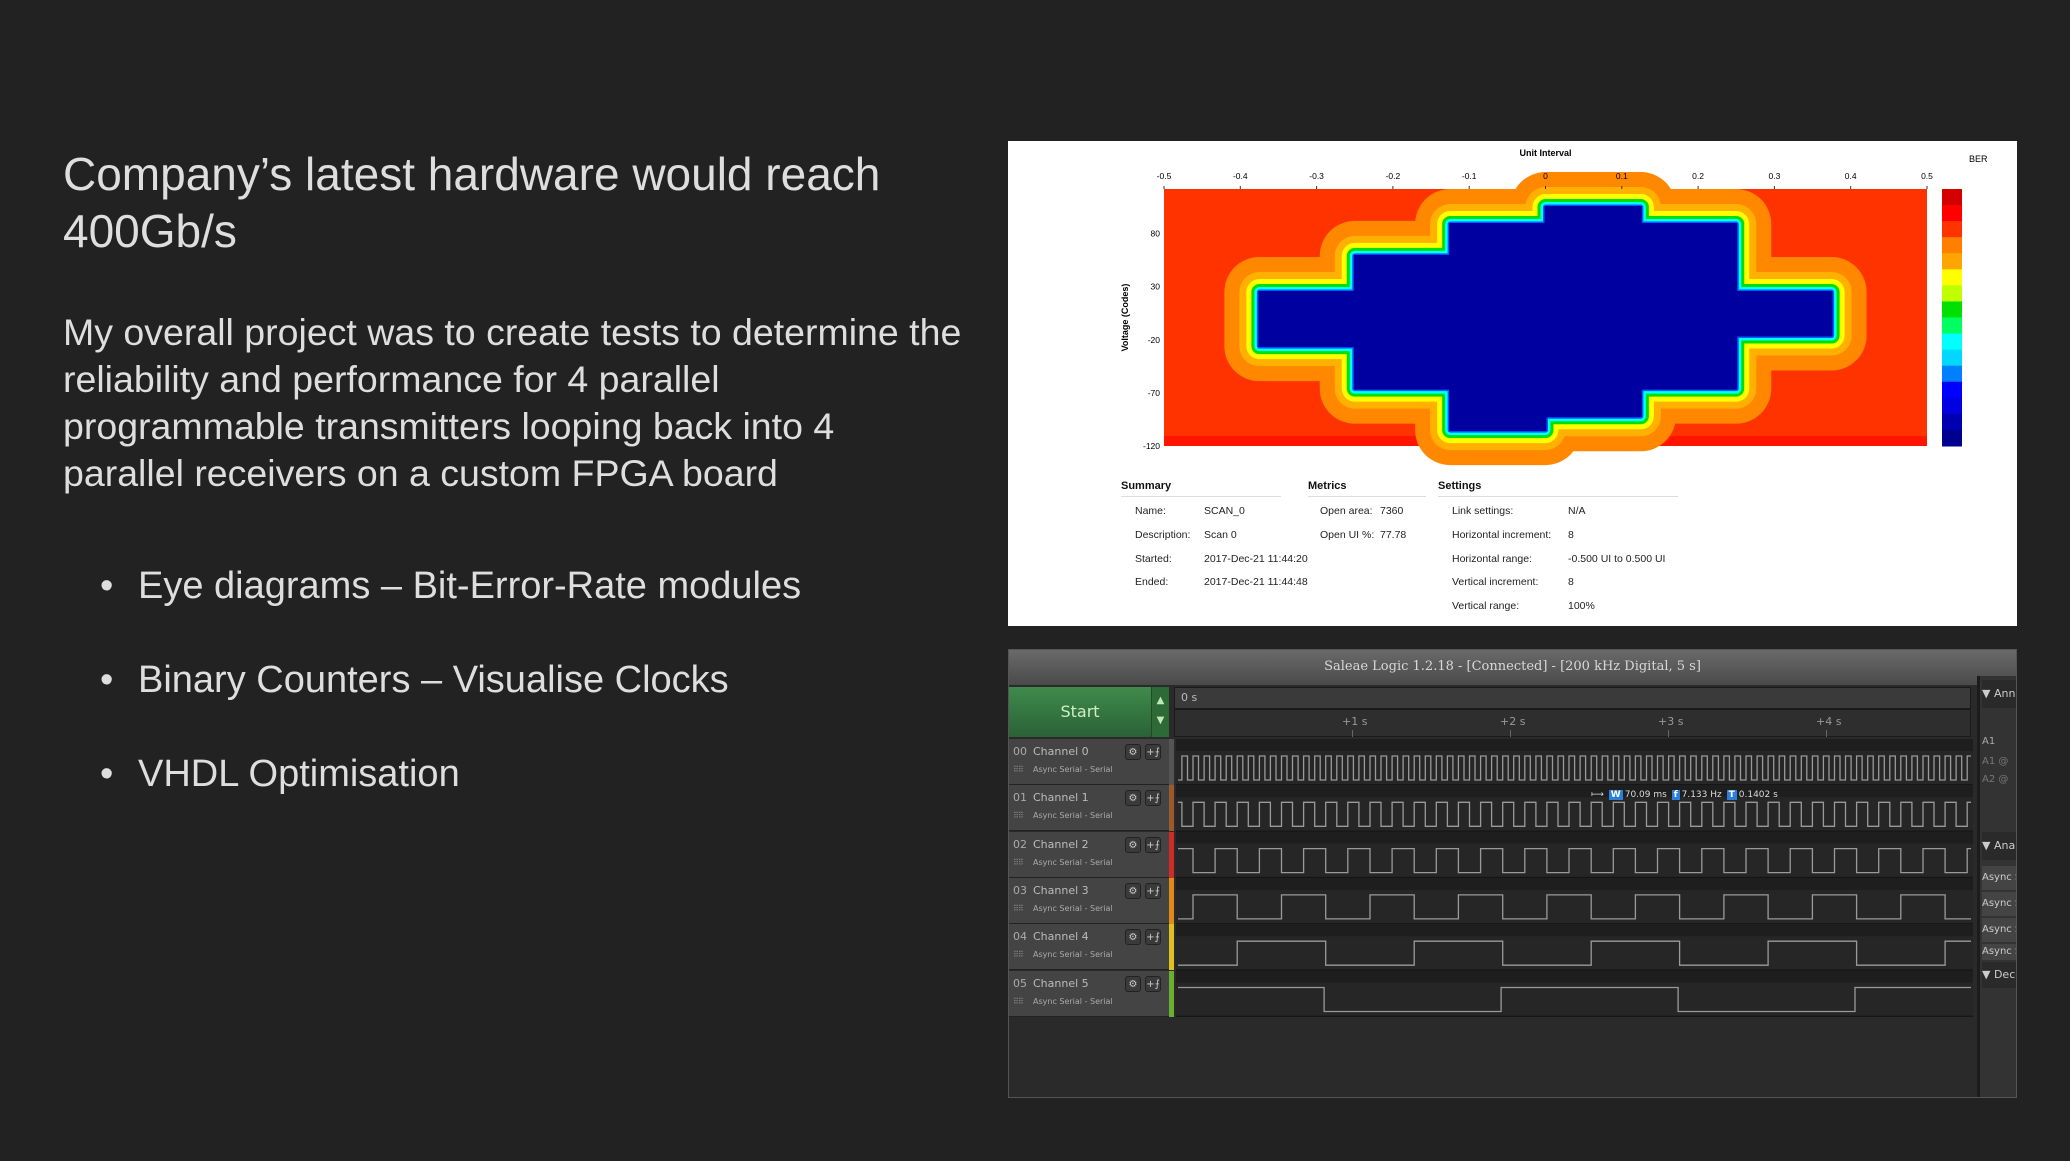 This screenshot has width=2070, height=1161. What do you see at coordinates (1061, 983) in the screenshot?
I see `channel-name: Channel 5` at bounding box center [1061, 983].